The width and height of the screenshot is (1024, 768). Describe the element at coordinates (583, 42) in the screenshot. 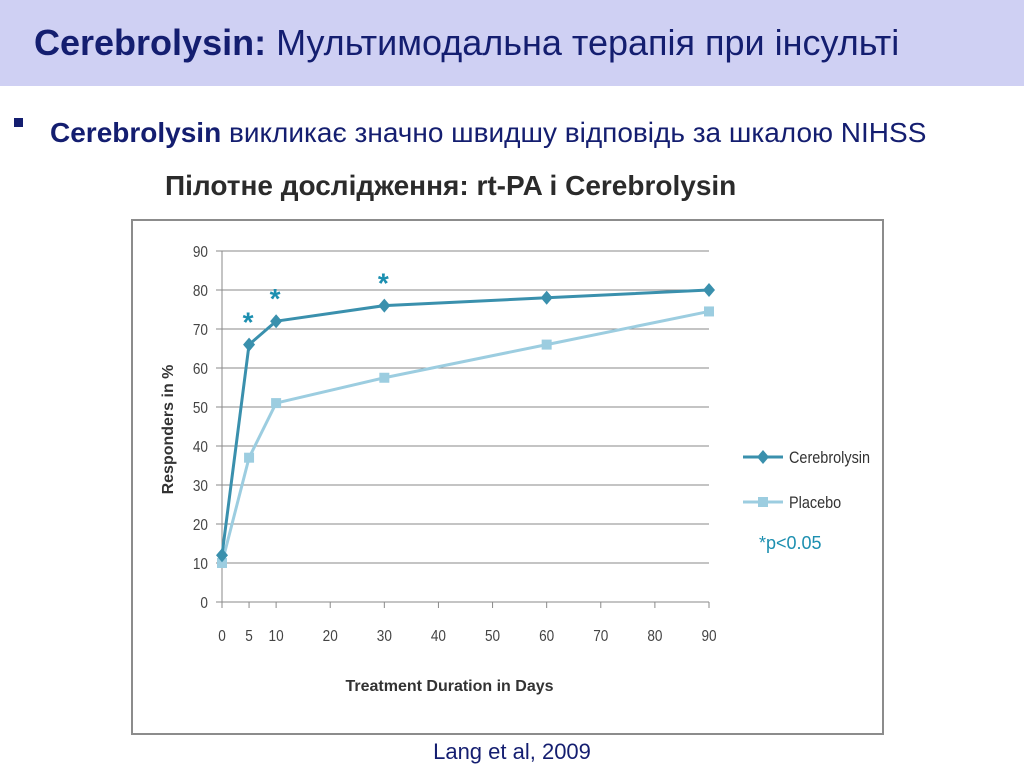

I see `slide-title-rest: Мультимодальна терапія при інсульті` at that location.